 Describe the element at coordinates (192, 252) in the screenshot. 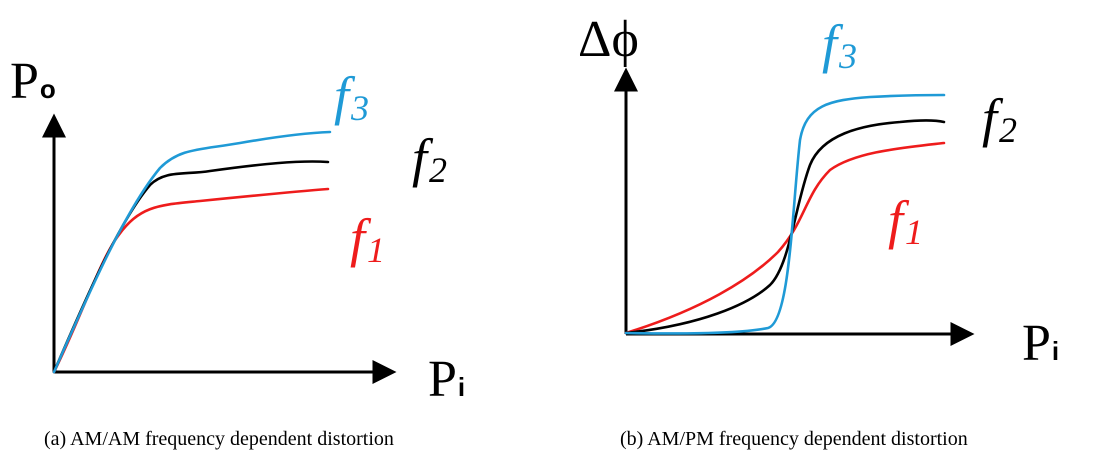

I see `panel-a-curve-f3` at that location.